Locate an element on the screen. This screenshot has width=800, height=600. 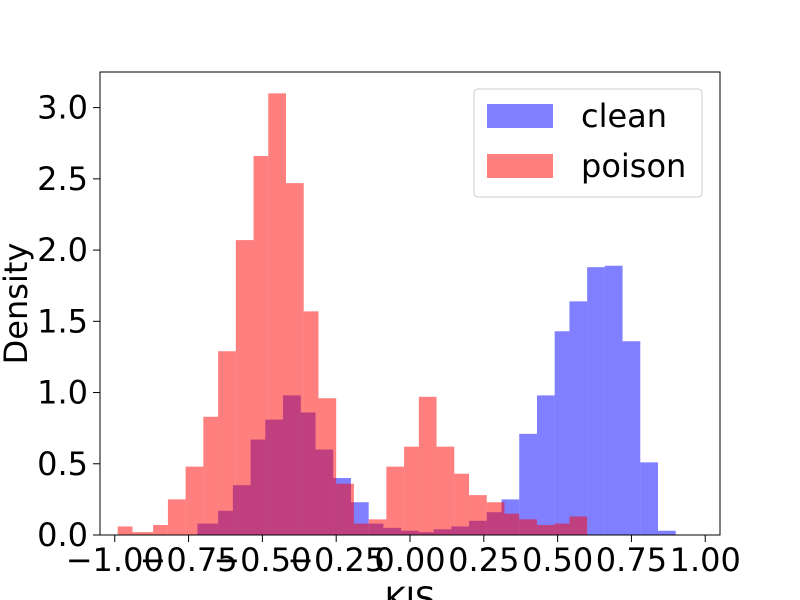
y-tick-label: 2.0 is located at coordinates (62, 250).